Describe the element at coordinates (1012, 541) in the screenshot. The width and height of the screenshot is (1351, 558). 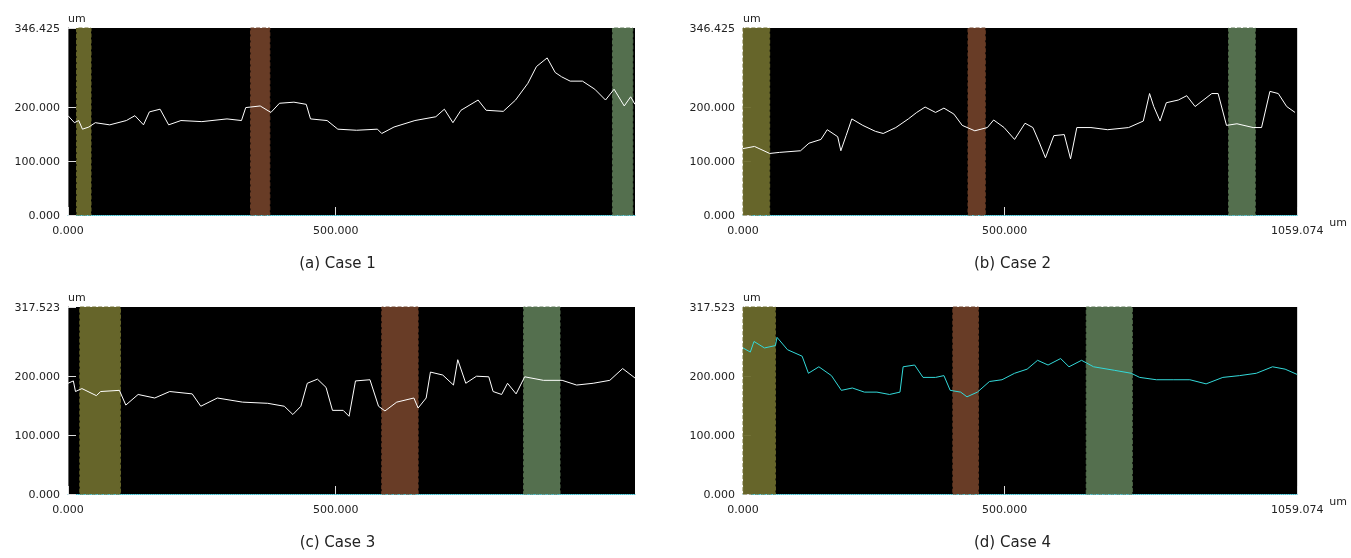
I see `text: (d) Case 4` at that location.